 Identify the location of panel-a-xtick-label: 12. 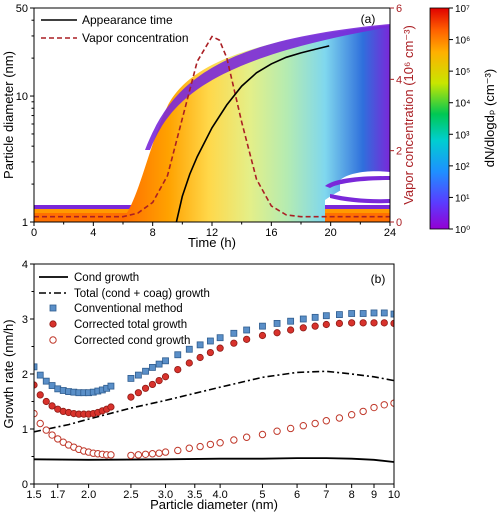
(212, 233).